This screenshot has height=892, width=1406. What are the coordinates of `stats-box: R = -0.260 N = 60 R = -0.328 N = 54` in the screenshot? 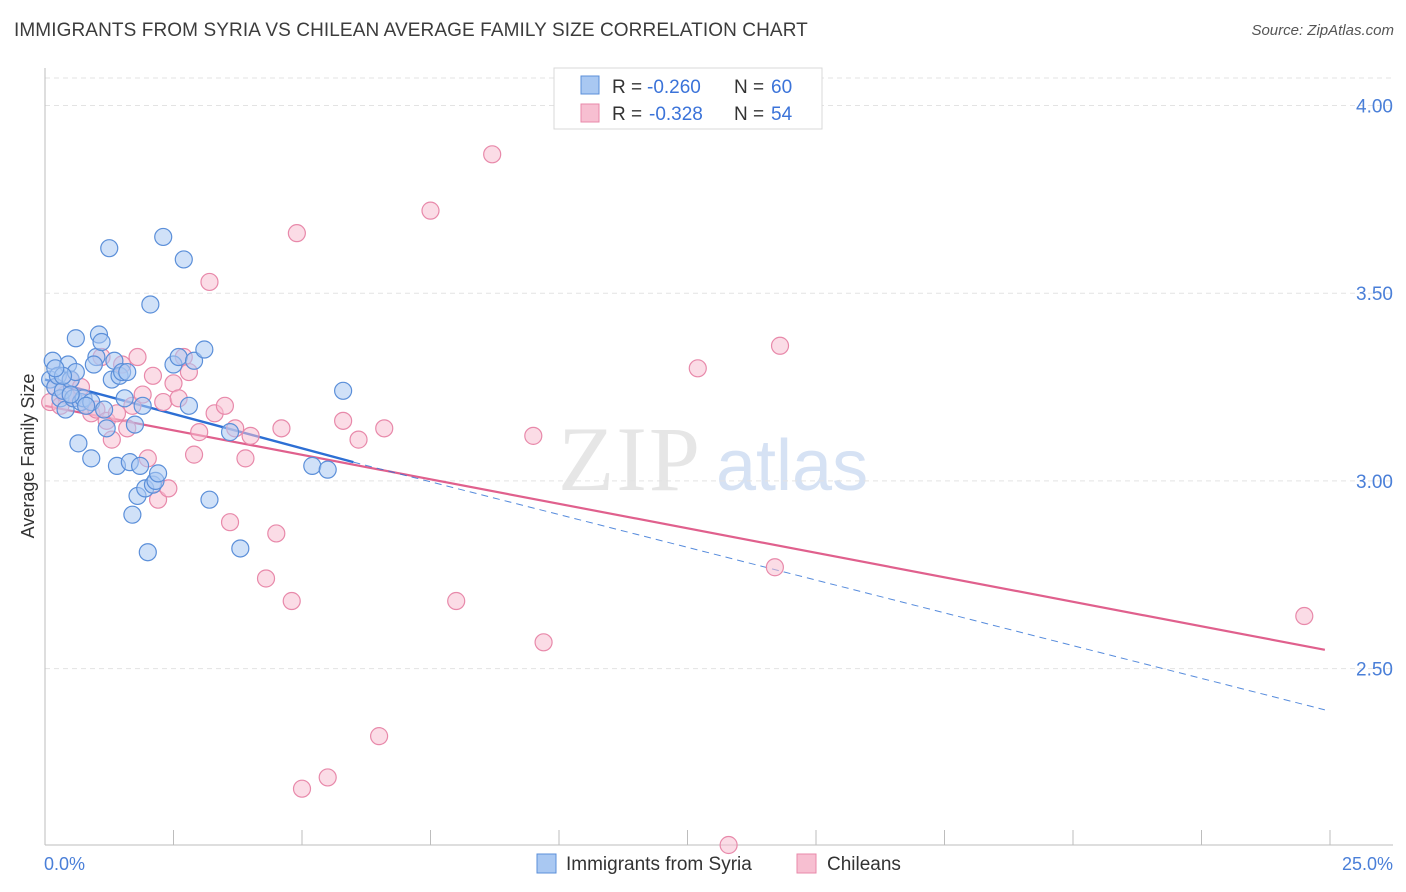 It's located at (688, 98).